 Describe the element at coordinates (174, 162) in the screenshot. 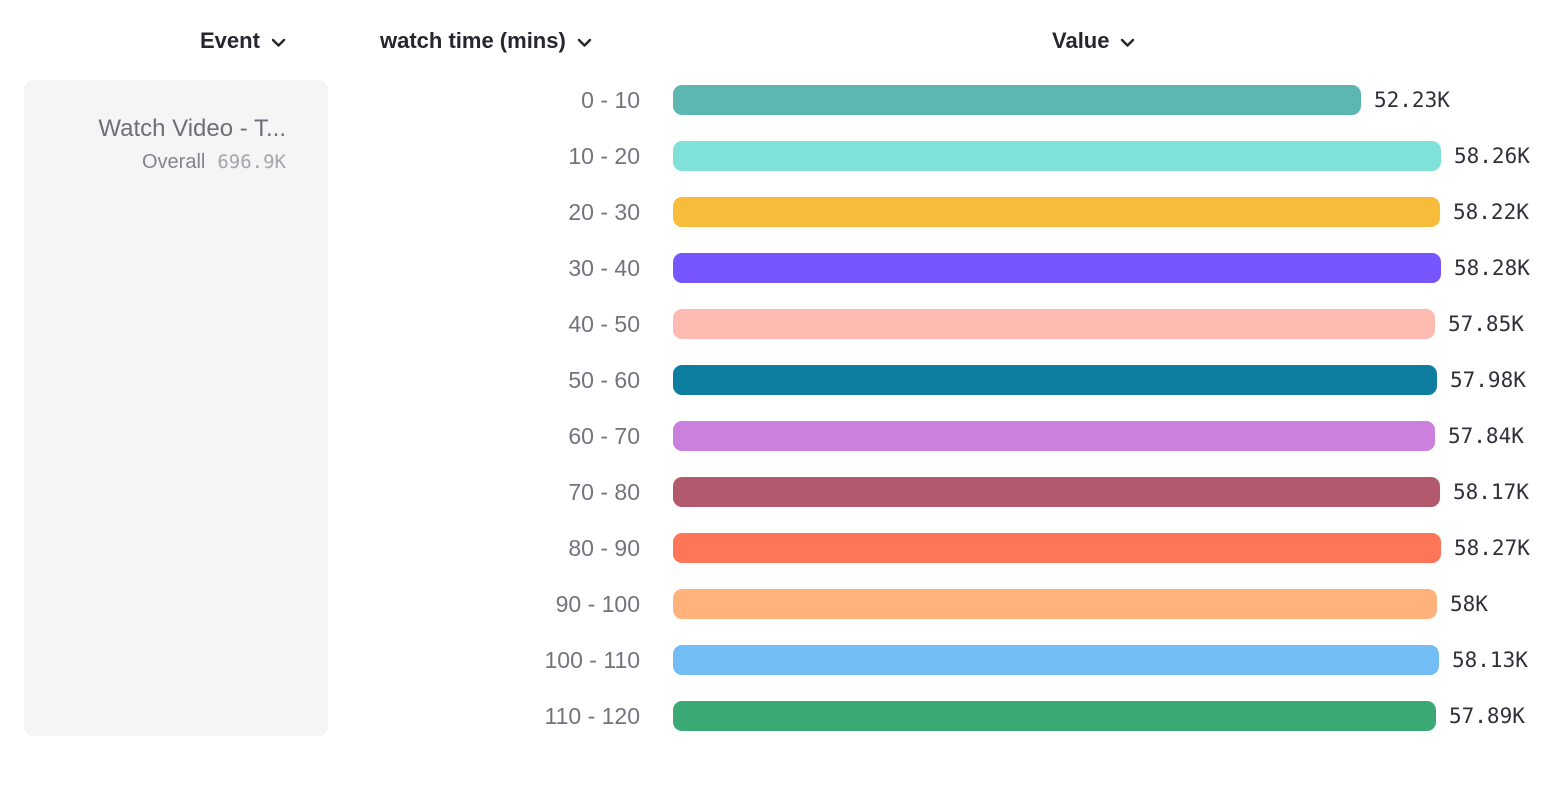

I see `overall-label: Overall` at that location.